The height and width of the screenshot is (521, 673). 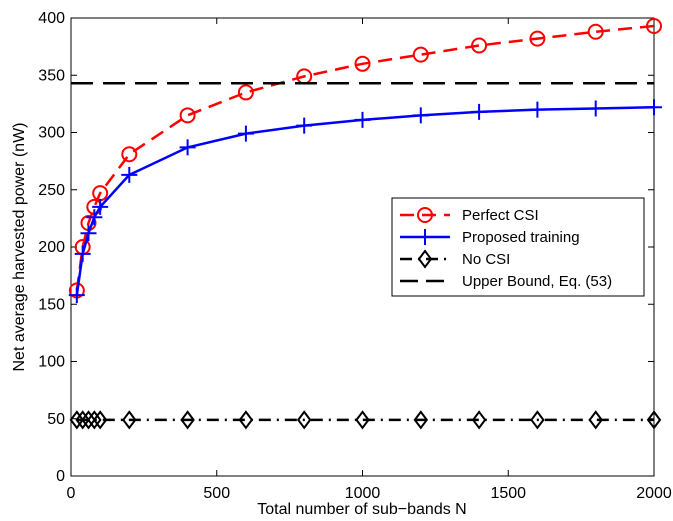 I want to click on y-tick-label: 400, so click(x=51, y=18).